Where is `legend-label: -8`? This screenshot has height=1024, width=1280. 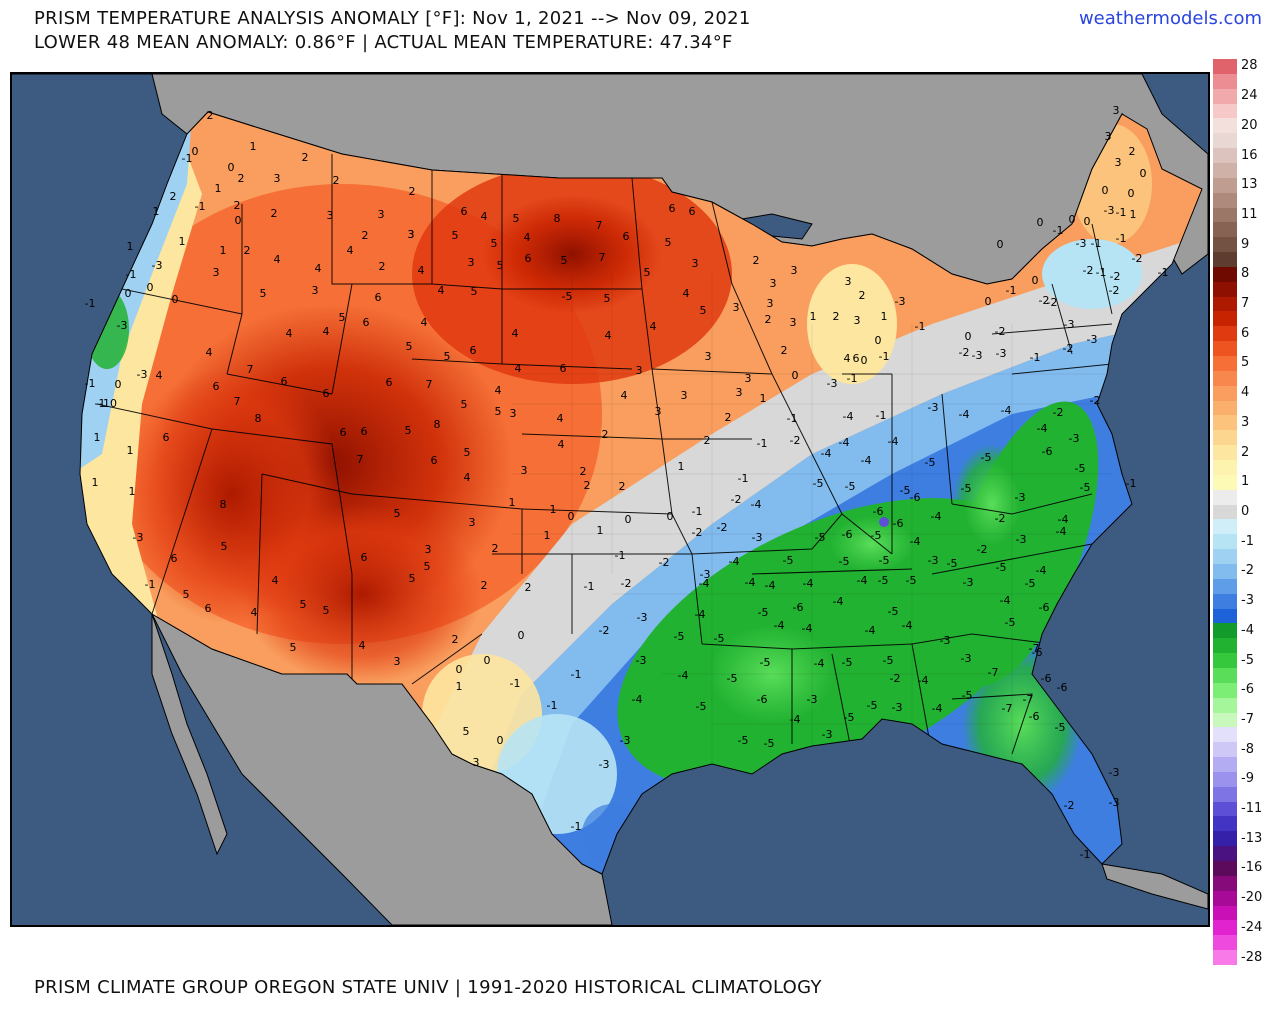
legend-label: -8 is located at coordinates (1247, 749).